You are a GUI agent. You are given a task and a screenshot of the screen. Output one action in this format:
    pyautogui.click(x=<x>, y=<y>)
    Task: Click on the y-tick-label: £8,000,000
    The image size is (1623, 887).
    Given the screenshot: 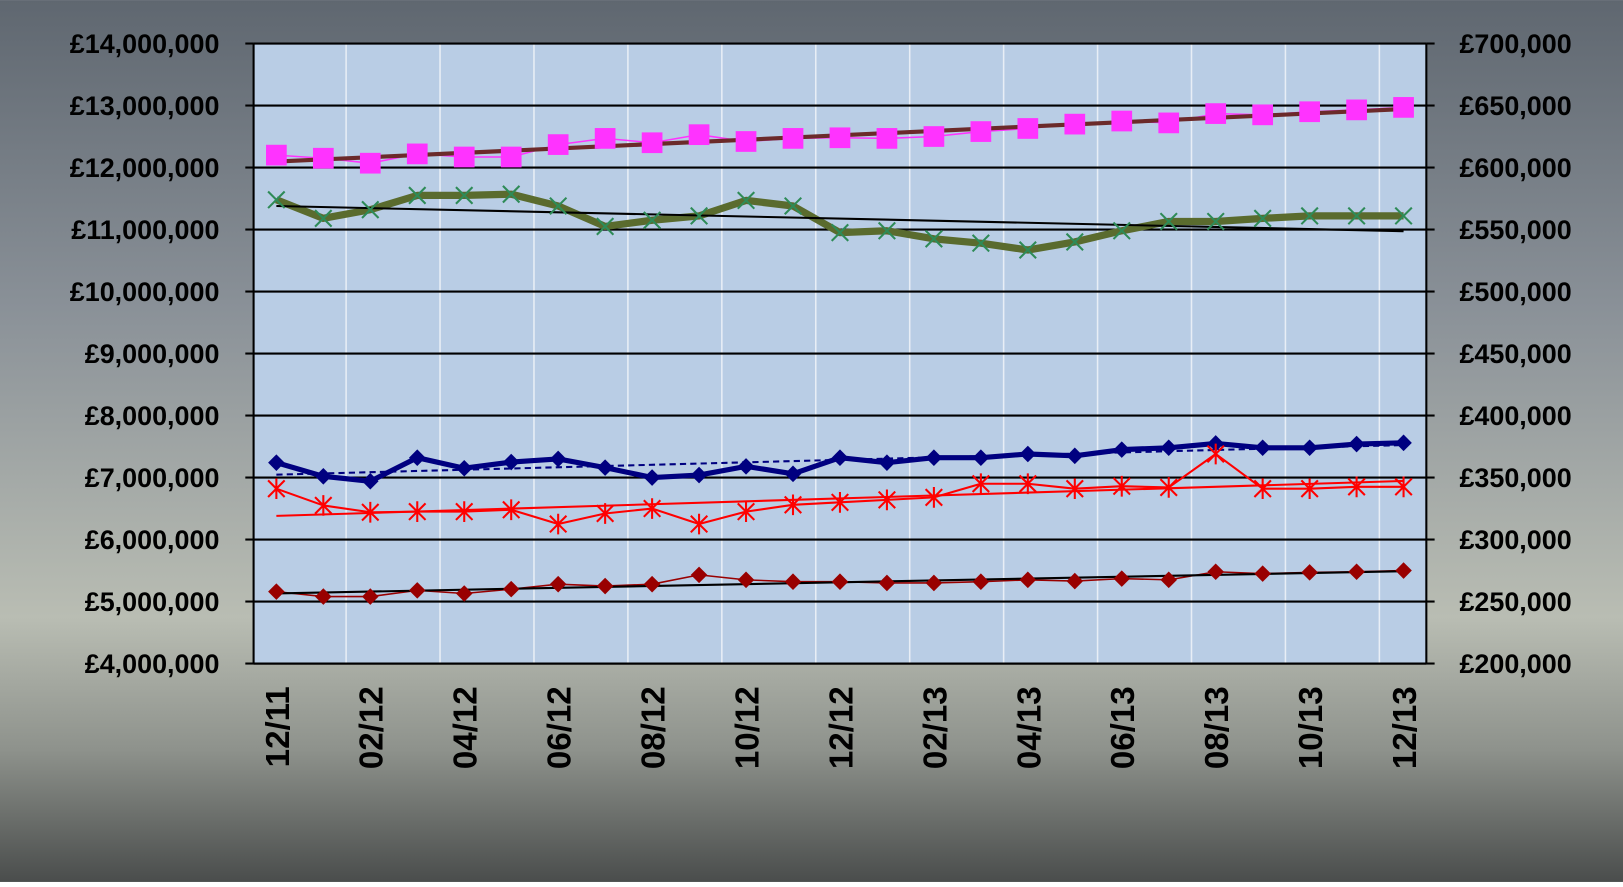 What is the action you would take?
    pyautogui.click(x=152, y=416)
    